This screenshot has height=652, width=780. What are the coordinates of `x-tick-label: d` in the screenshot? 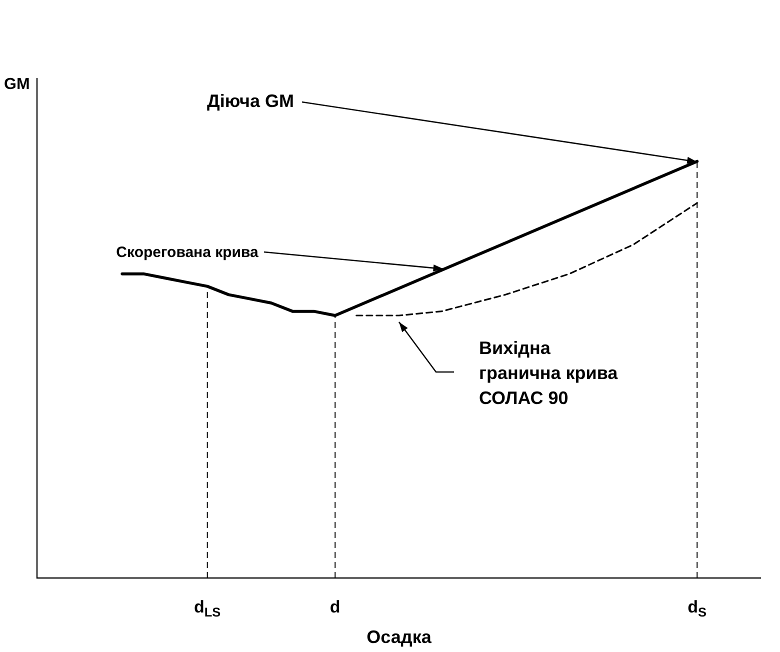 It's located at (335, 607).